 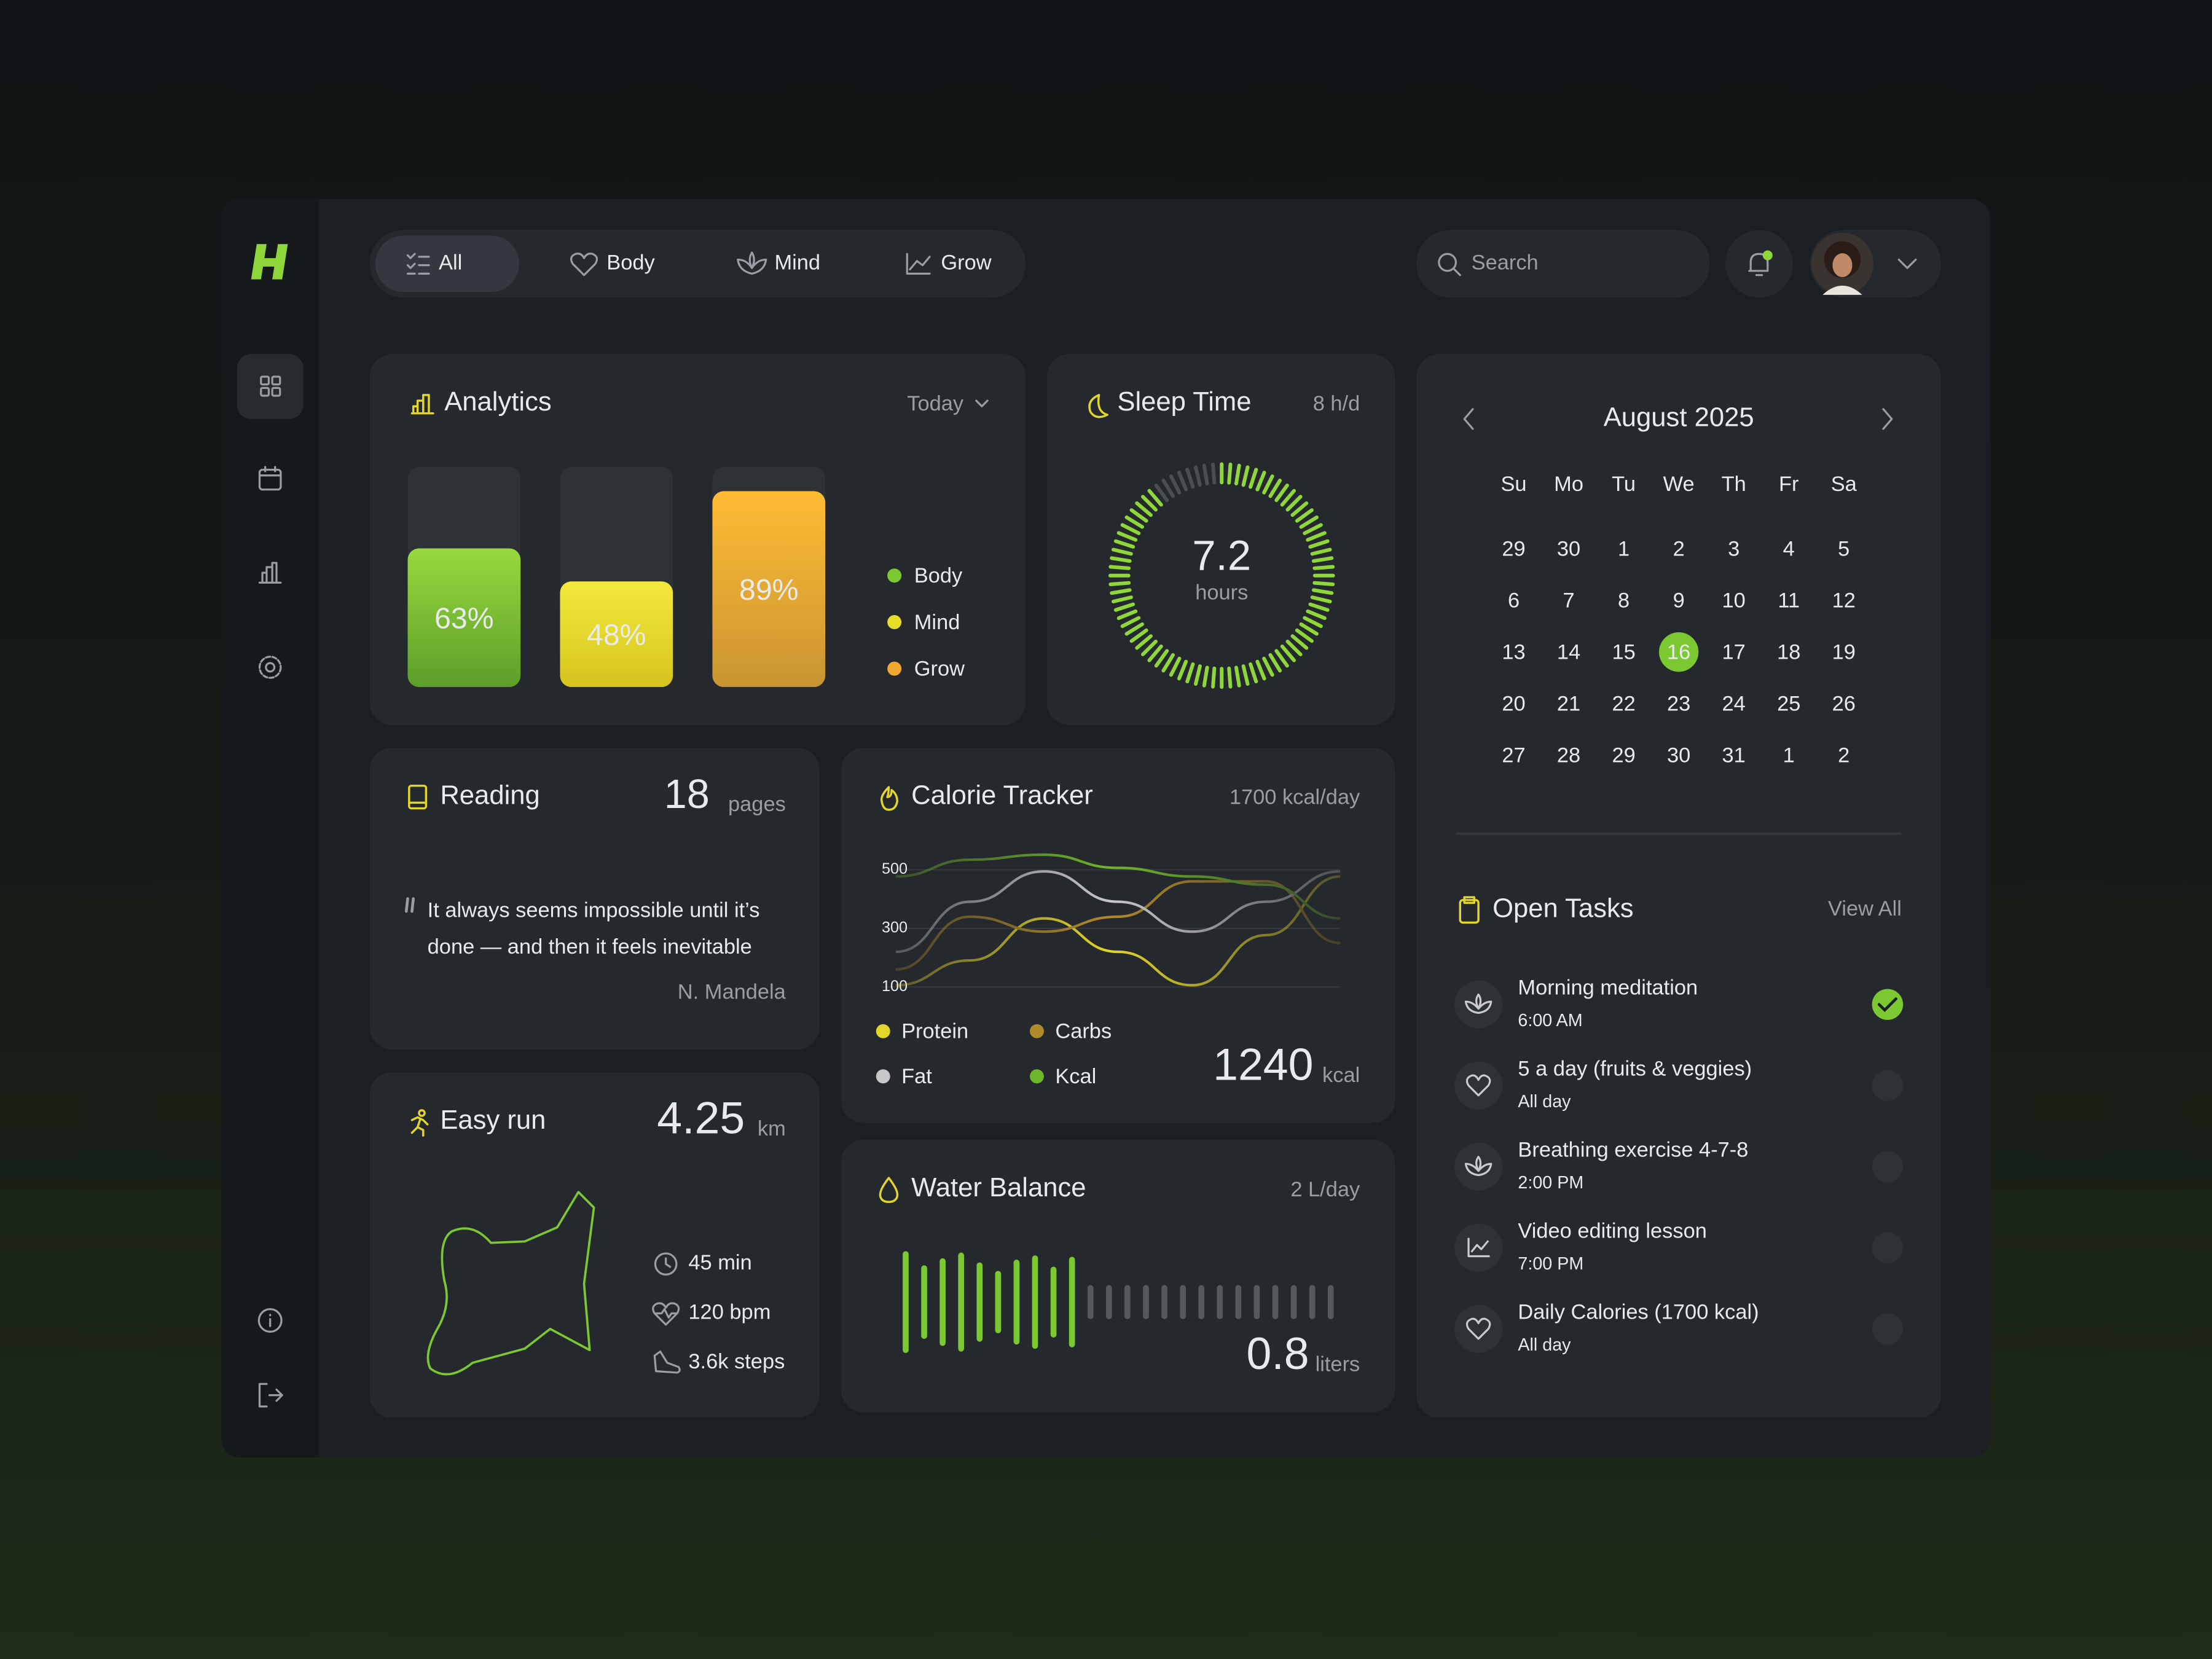 What do you see at coordinates (1734, 704) in the screenshot?
I see `day: 24` at bounding box center [1734, 704].